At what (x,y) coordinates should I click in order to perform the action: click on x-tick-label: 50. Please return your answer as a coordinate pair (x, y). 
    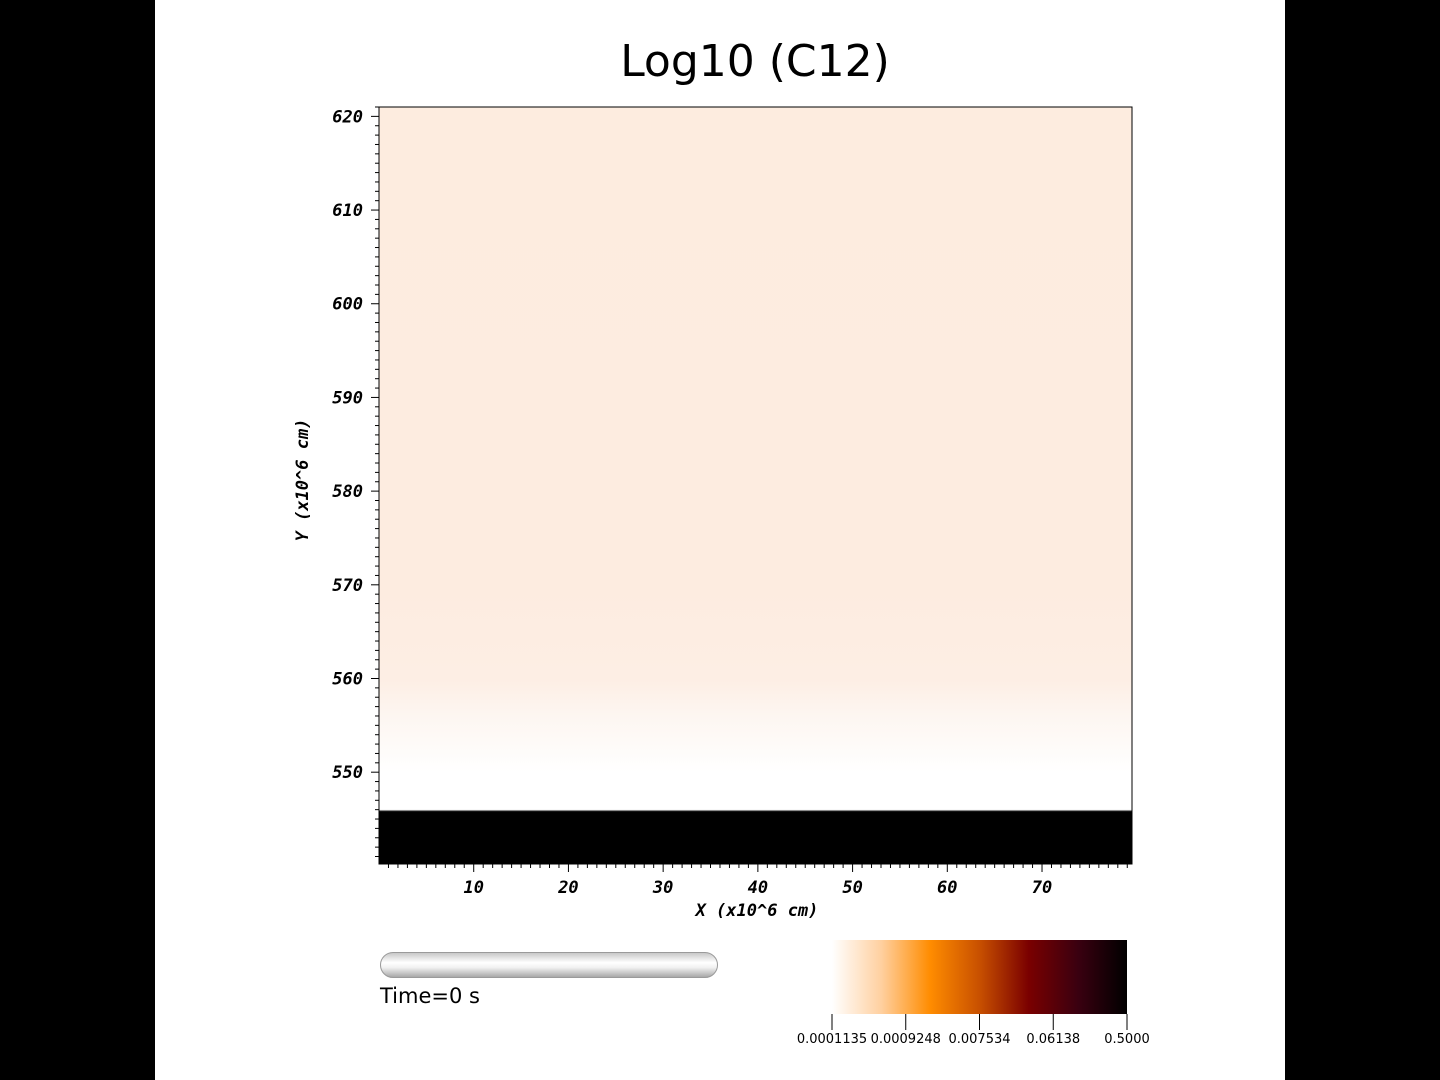
    Looking at the image, I should click on (852, 888).